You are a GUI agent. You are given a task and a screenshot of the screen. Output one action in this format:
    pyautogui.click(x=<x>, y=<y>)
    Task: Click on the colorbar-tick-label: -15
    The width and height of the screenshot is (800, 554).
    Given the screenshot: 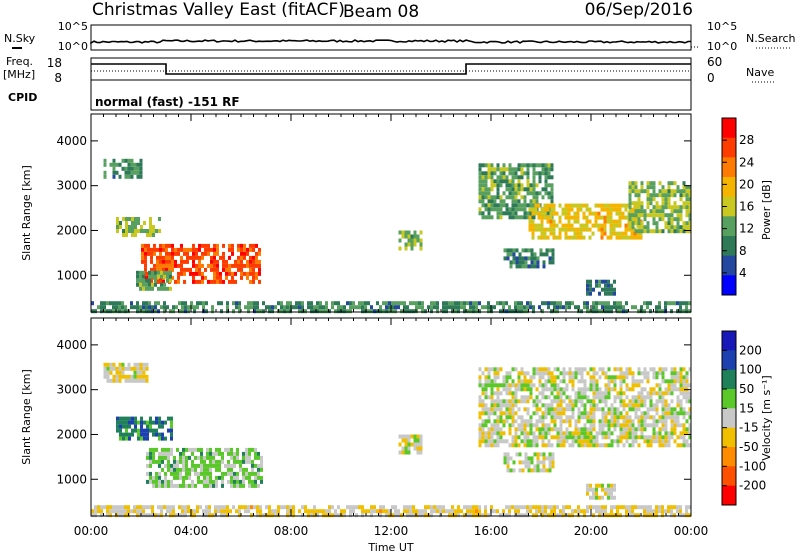 What is the action you would take?
    pyautogui.click(x=749, y=428)
    